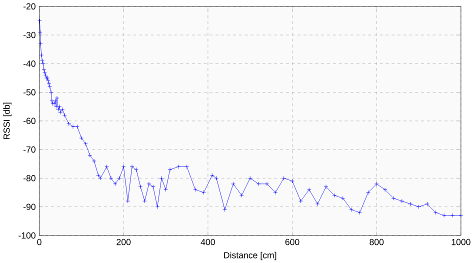 This screenshot has width=474, height=263. Describe the element at coordinates (7, 120) in the screenshot. I see `y-axis-title: RSSI [db]` at that location.